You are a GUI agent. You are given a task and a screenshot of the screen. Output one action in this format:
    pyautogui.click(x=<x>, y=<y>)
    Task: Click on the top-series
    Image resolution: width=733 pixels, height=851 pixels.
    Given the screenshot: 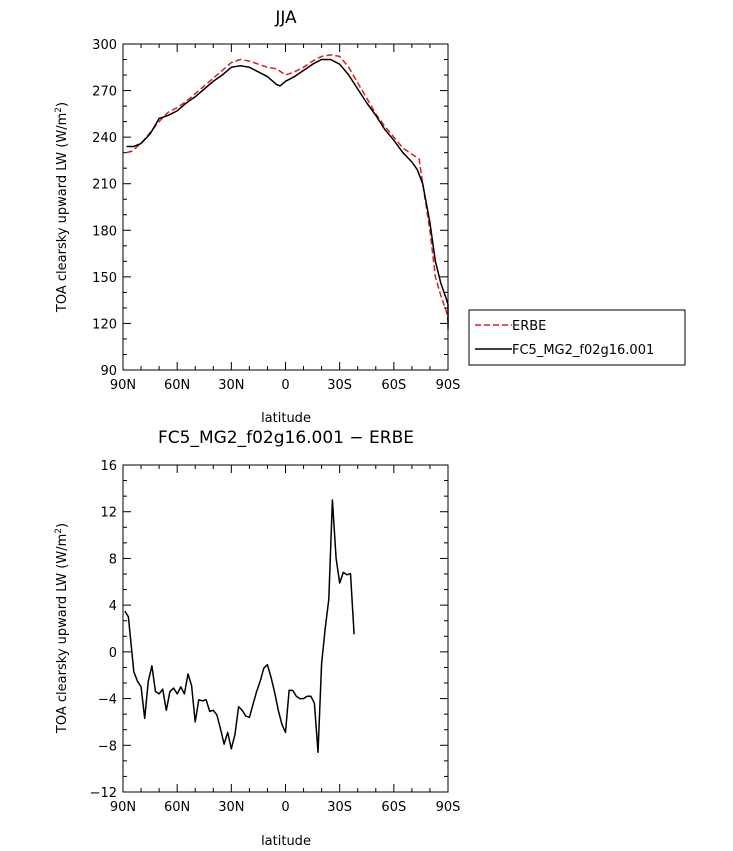 What is the action you would take?
    pyautogui.click(x=287, y=192)
    